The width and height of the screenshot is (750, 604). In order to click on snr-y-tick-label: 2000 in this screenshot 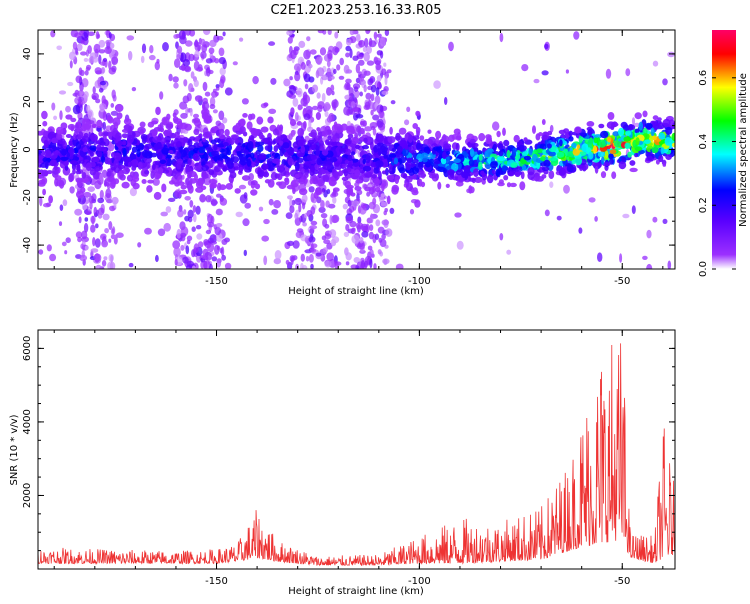, I will do `click(27, 495)`.